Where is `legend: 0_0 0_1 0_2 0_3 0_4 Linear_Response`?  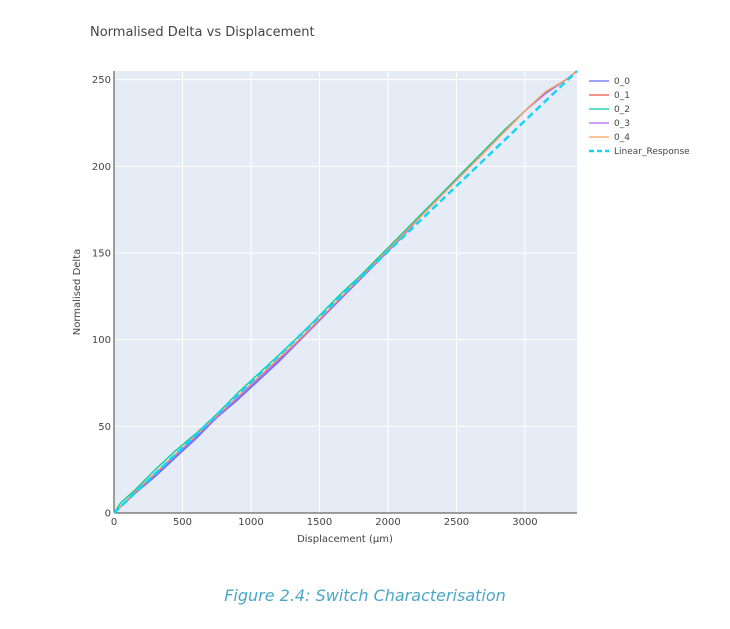 legend: 0_0 0_1 0_2 0_3 0_4 Linear_Response is located at coordinates (639, 117).